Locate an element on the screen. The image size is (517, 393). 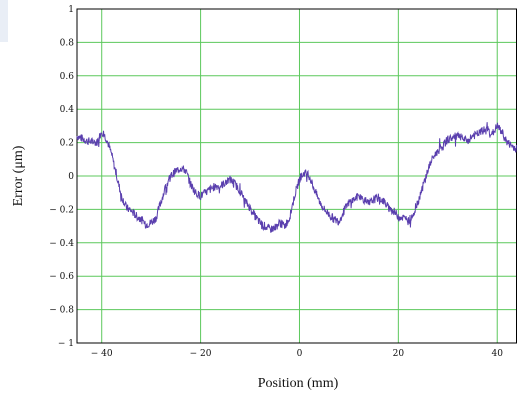
y-tick-label: 0.8 is located at coordinates (67, 43).